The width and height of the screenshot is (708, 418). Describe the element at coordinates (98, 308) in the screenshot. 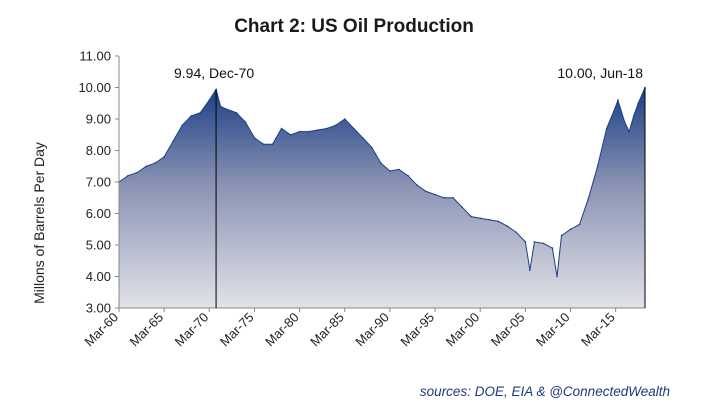

I see `y-tick-label: 3.00` at that location.